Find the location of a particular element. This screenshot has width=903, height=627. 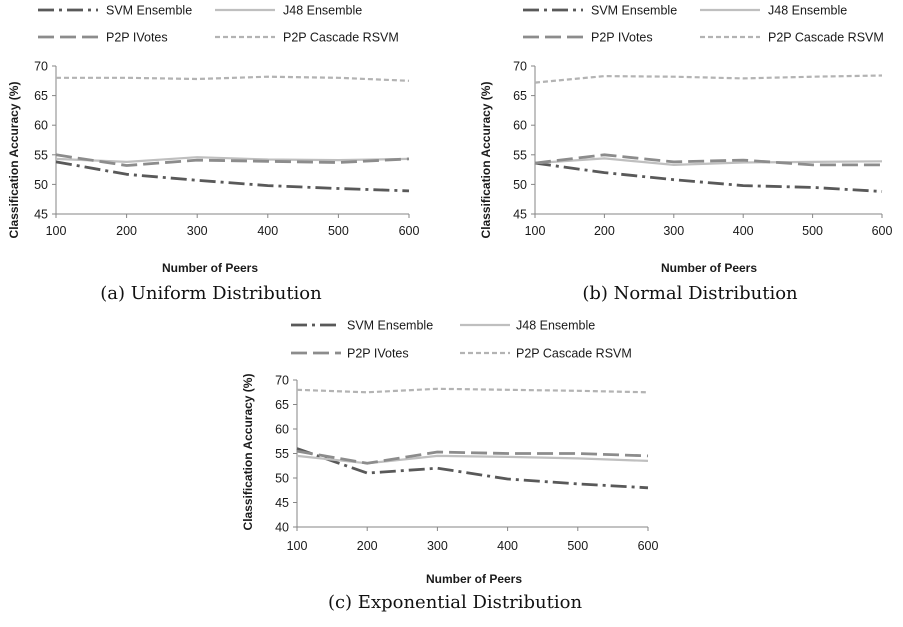

panel-caption: (b) Normal Distribution is located at coordinates (690, 293).